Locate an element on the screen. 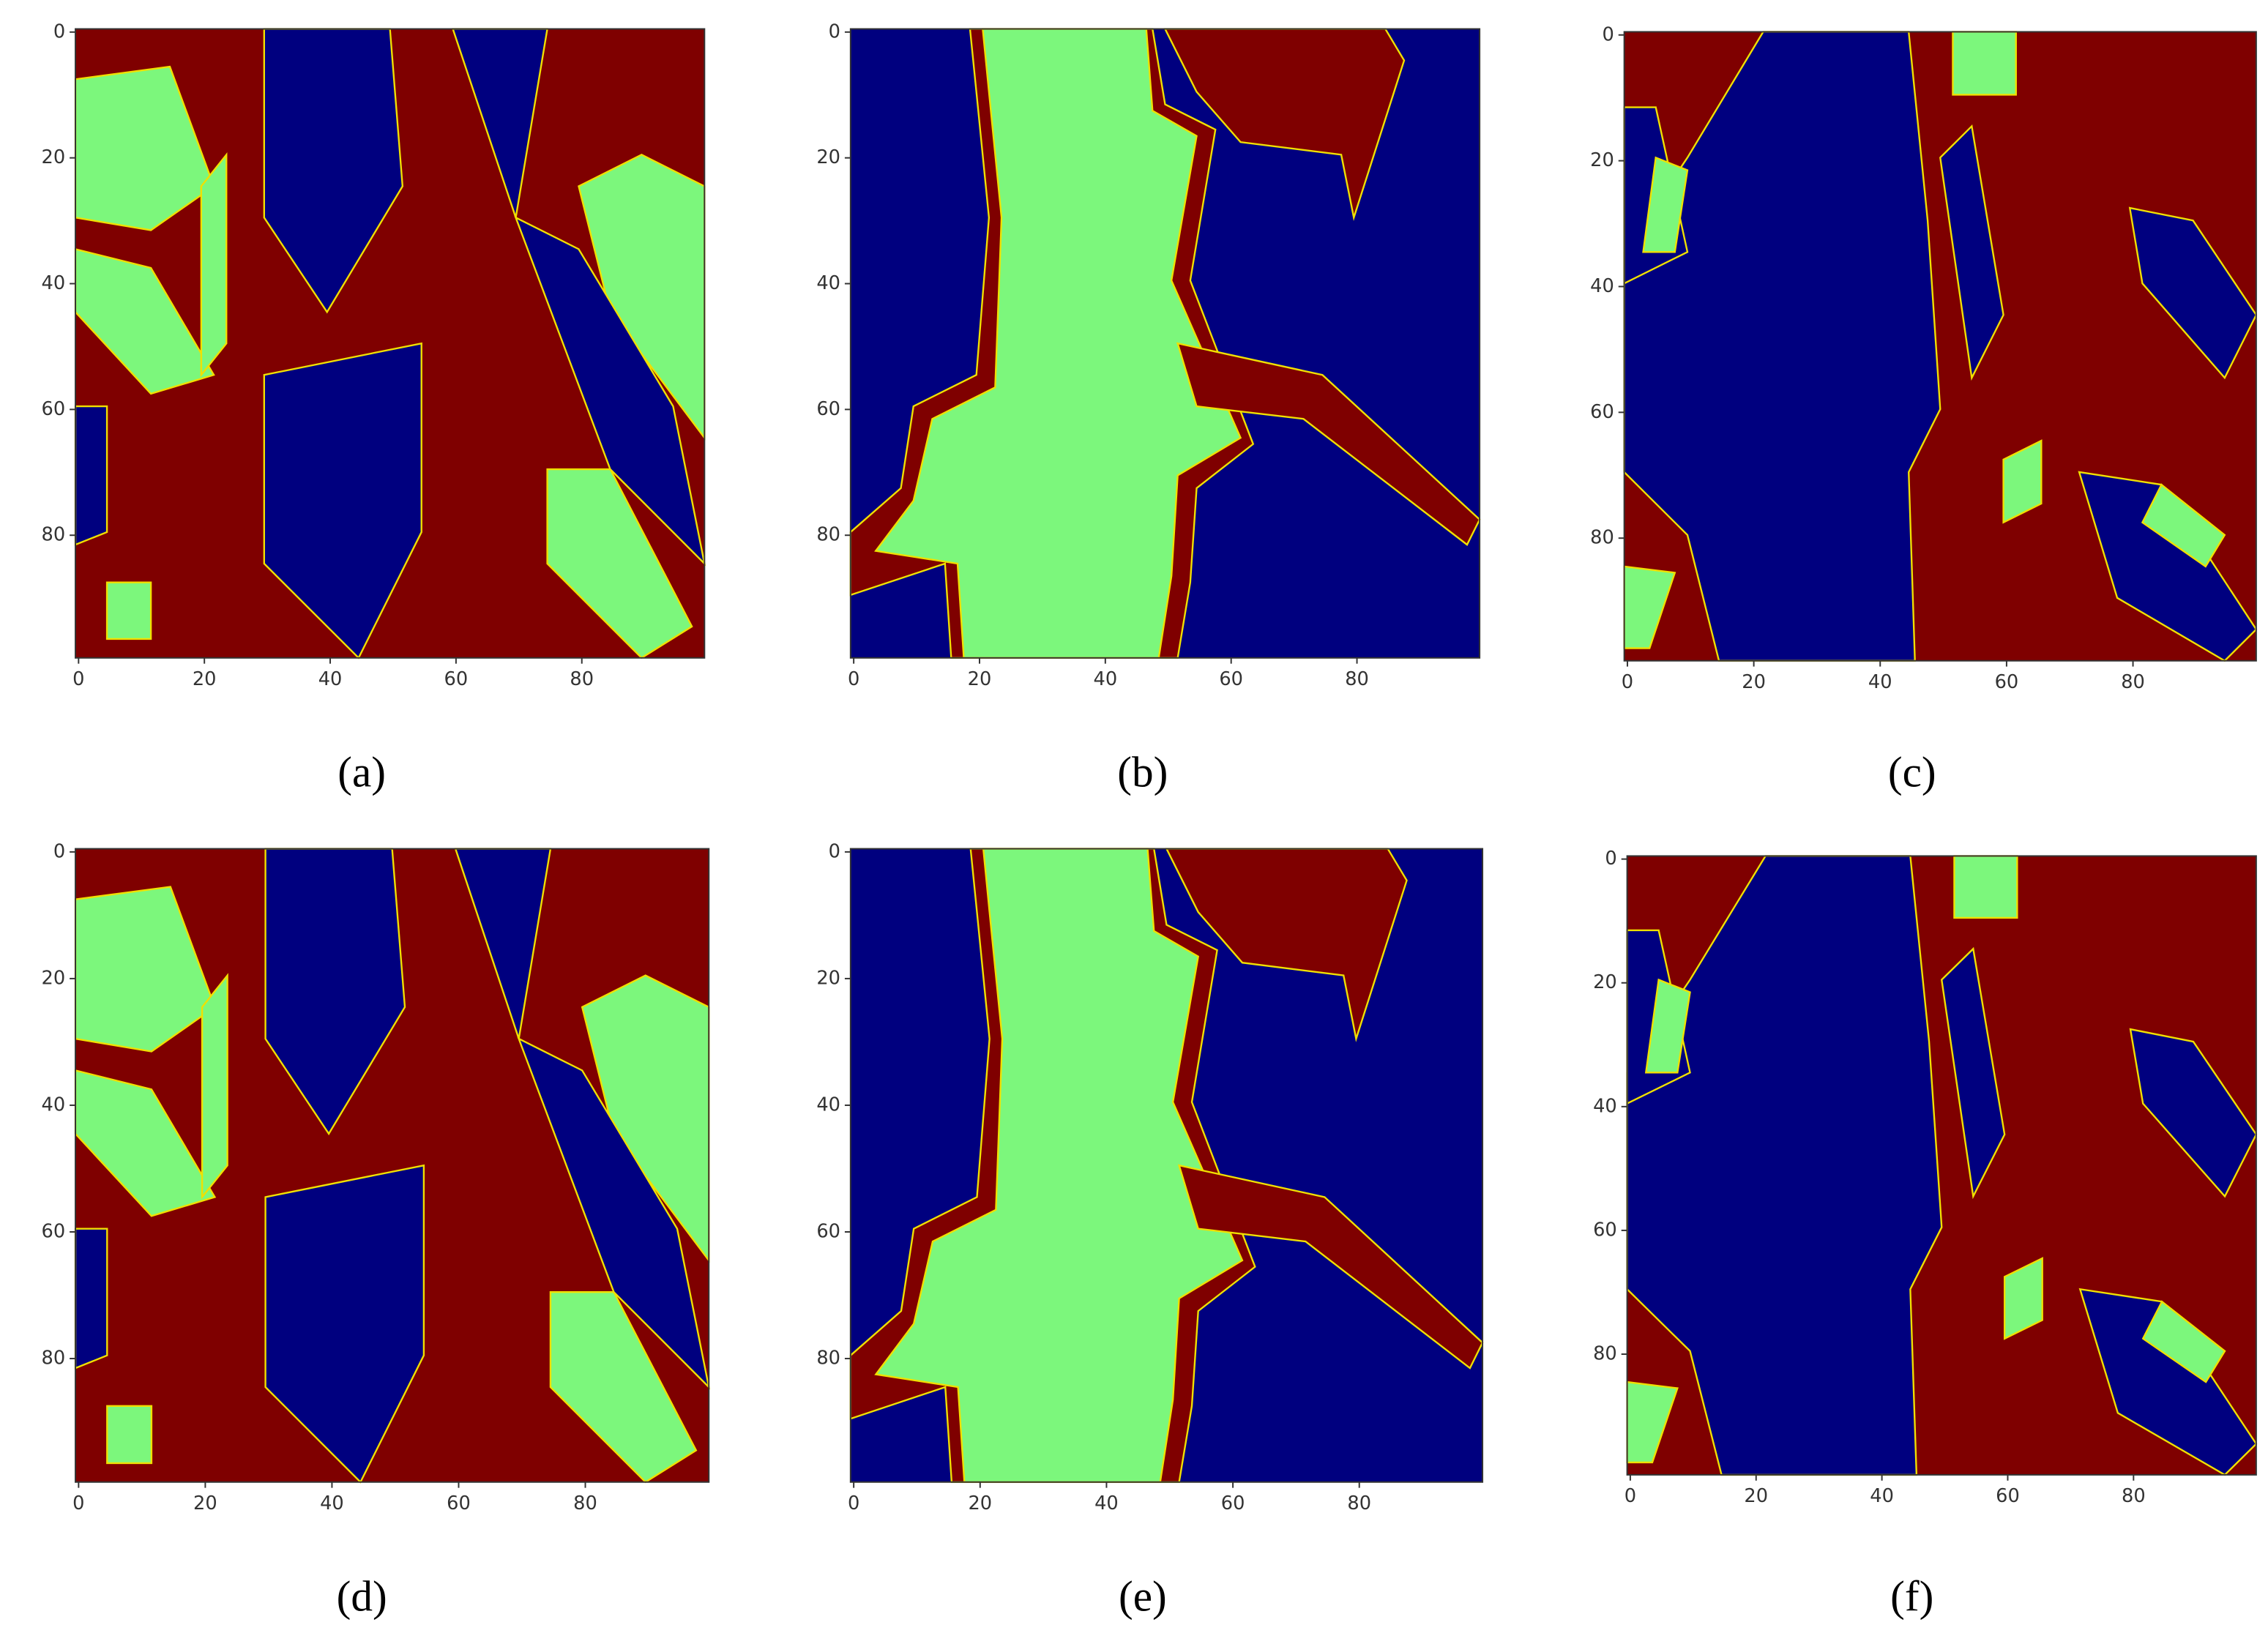 Image resolution: width=2268 pixels, height=1644 pixels. panel: 0 20 40 60 80 0 20 40 60 80 (f) is located at coordinates (1926, 1234).